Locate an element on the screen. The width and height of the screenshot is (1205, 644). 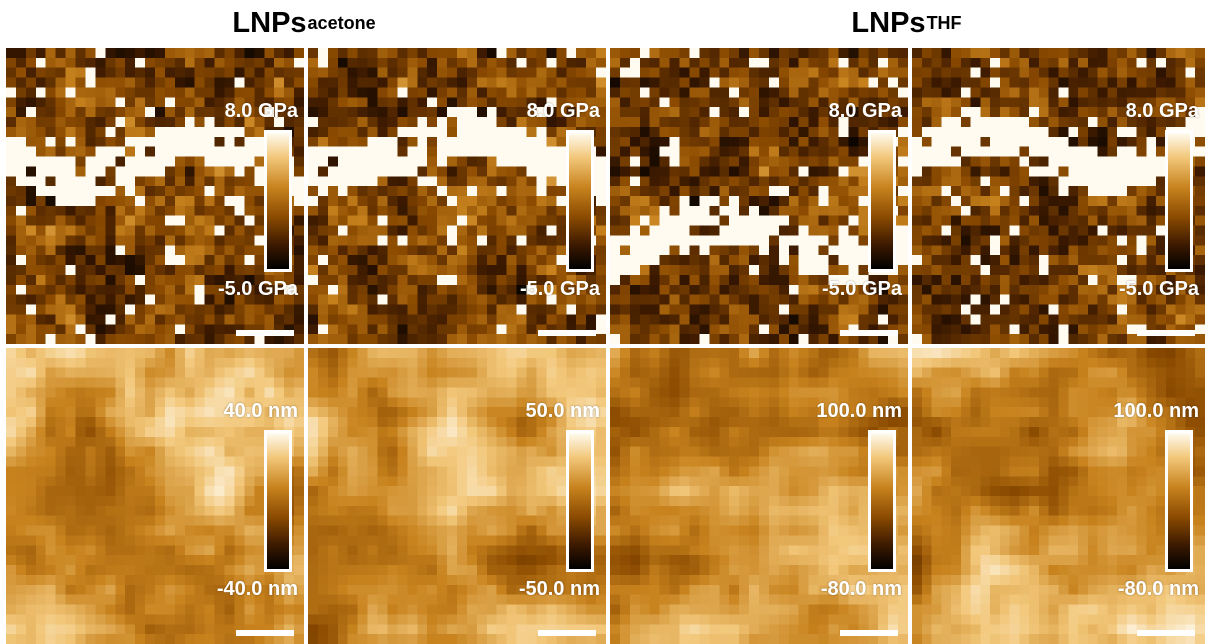
modulus-map-acetone-2: 8.0 GPa -5.0 GPa is located at coordinates (457, 196).